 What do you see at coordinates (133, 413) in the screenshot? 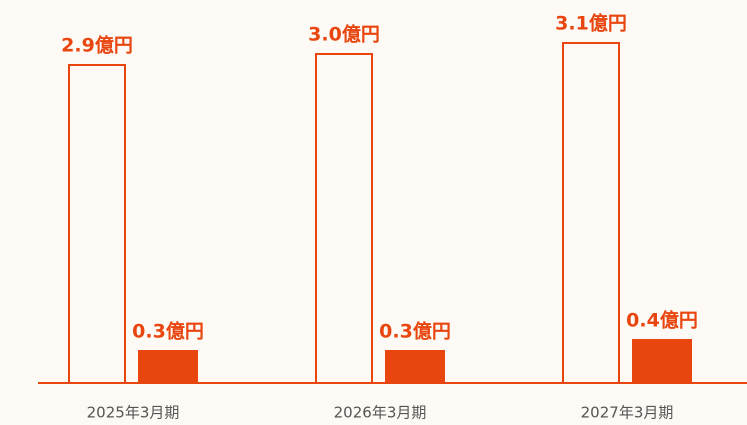
I see `x-tick-label: 2025年3月期` at bounding box center [133, 413].